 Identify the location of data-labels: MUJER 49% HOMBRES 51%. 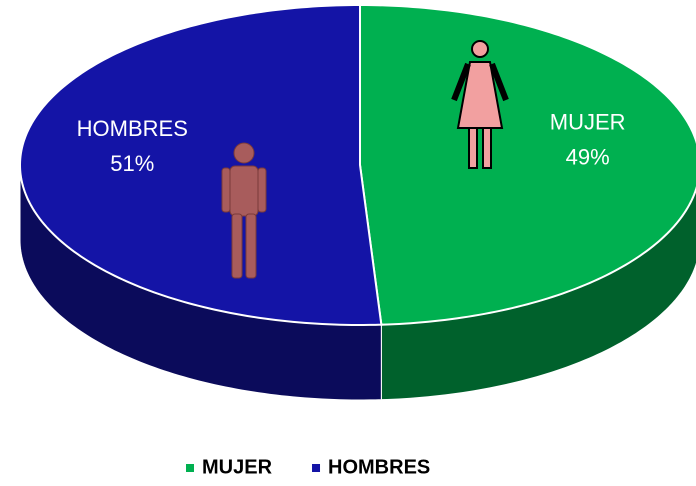
(351, 142).